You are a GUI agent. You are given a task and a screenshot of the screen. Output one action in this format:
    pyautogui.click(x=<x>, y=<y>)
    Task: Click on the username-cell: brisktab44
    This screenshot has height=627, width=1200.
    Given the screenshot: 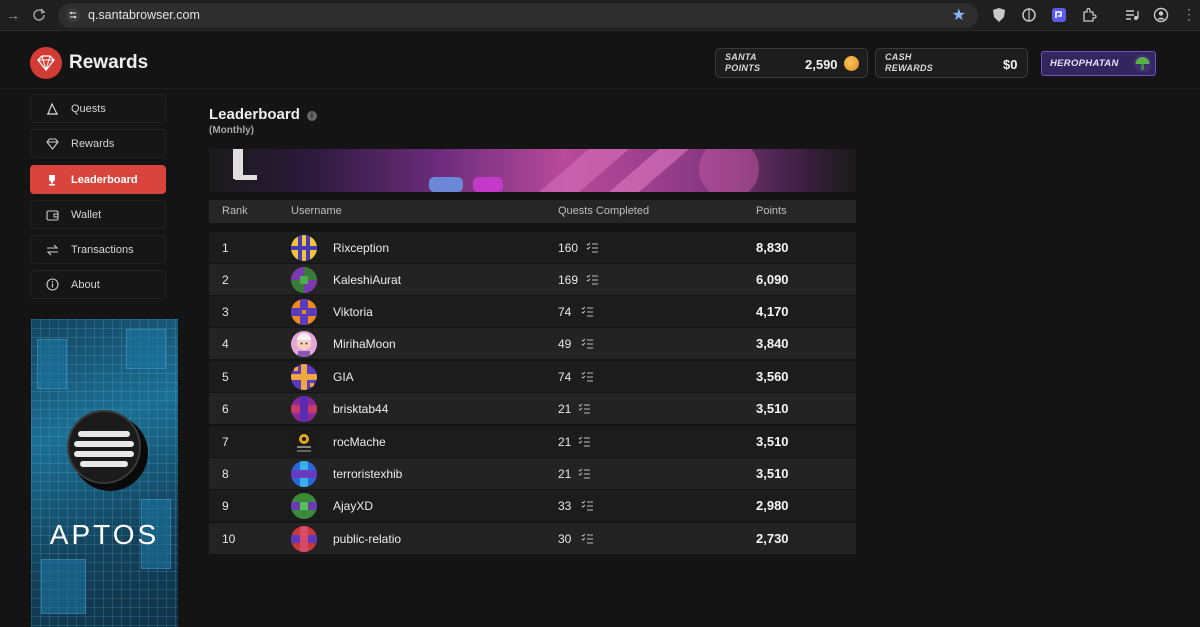 What is the action you would take?
    pyautogui.click(x=361, y=409)
    